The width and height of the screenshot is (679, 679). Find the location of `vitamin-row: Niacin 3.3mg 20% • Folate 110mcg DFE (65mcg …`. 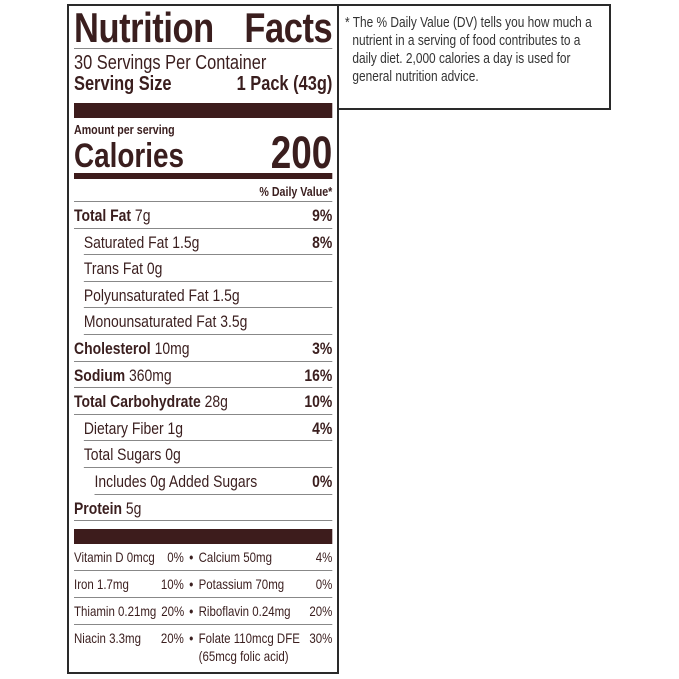

vitamin-row: Niacin 3.3mg 20% • Folate 110mcg DFE (65mcg … is located at coordinates (203, 645).